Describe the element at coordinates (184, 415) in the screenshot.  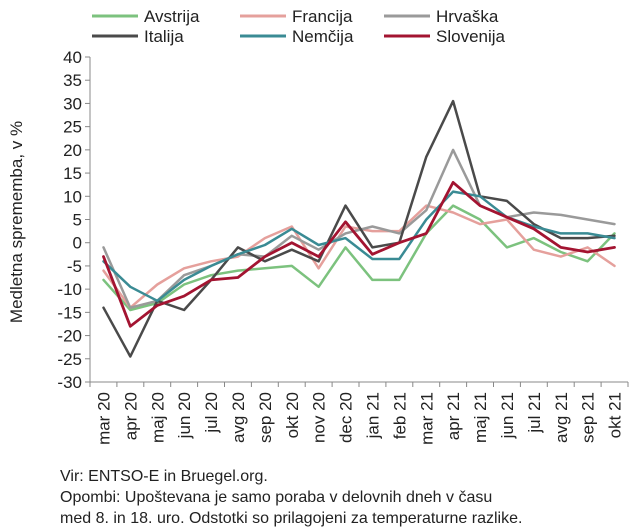
I see `x-tick-label: jun 20` at that location.